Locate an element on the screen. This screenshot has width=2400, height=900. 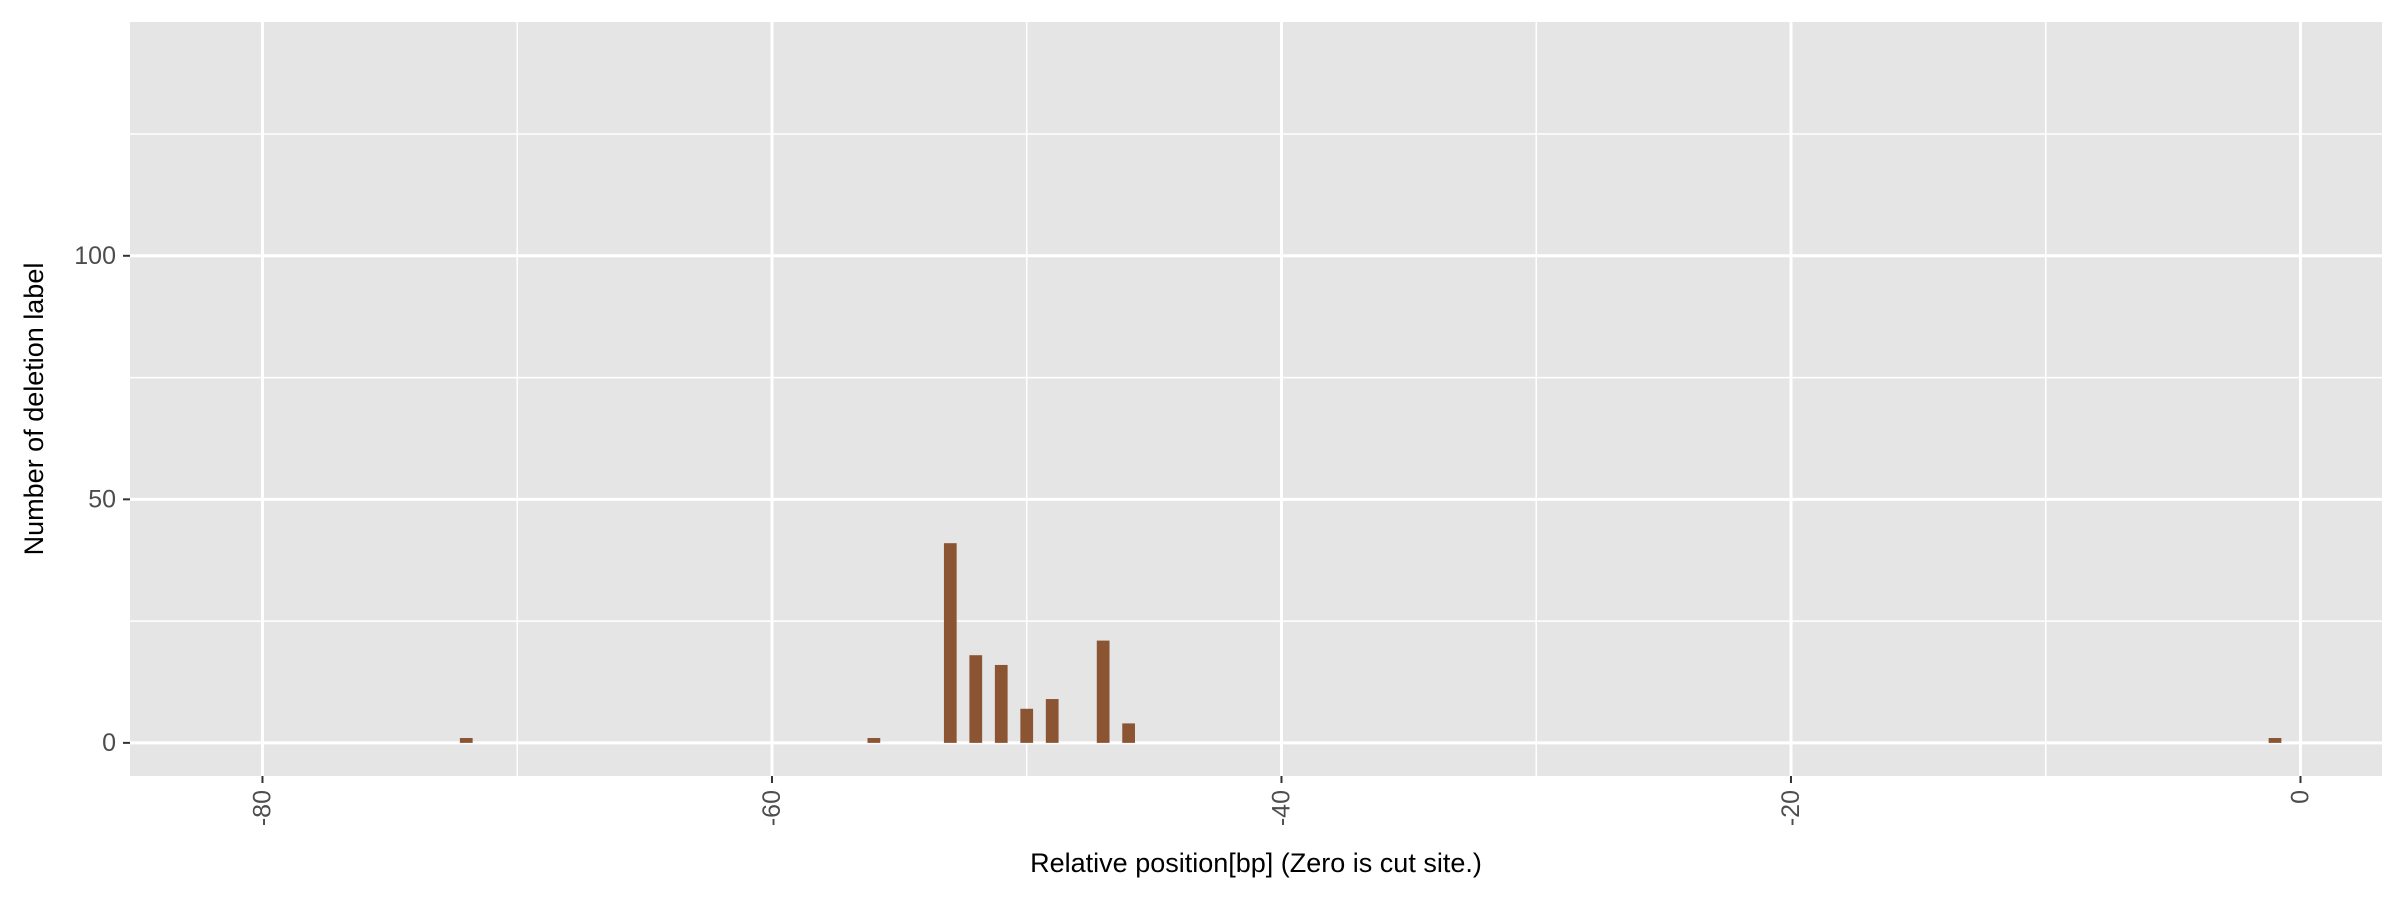
x-axis: -80 -60 -40 -20 0 is located at coordinates (1281, 801).